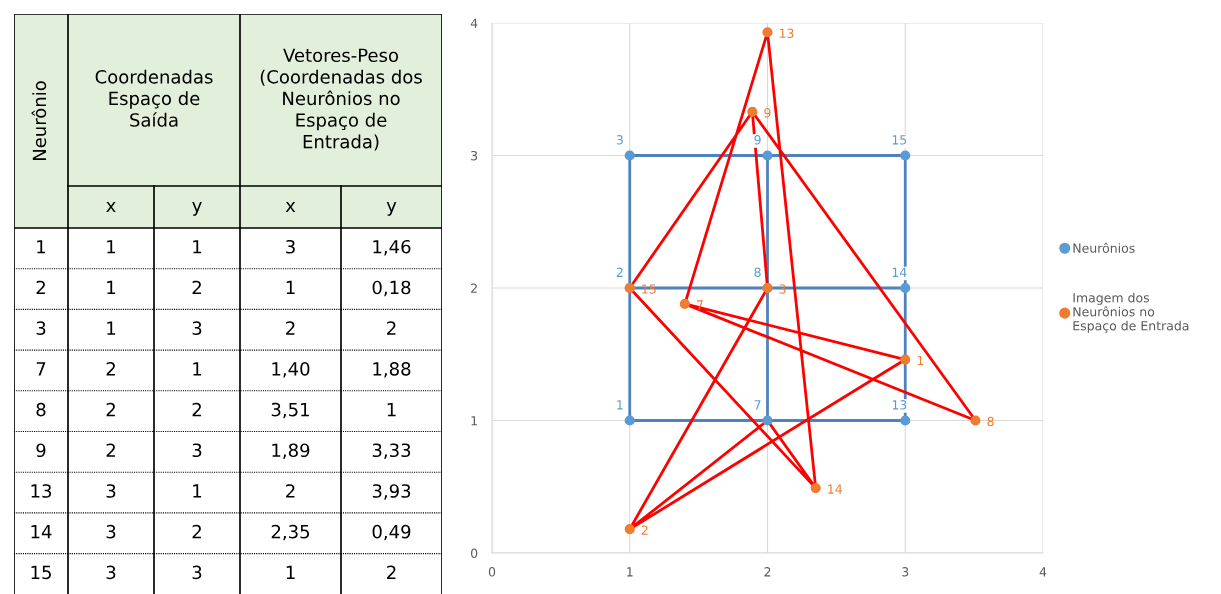 Image resolution: width=1221 pixels, height=594 pixels. Describe the element at coordinates (39, 121) in the screenshot. I see `text: Neurônio` at that location.